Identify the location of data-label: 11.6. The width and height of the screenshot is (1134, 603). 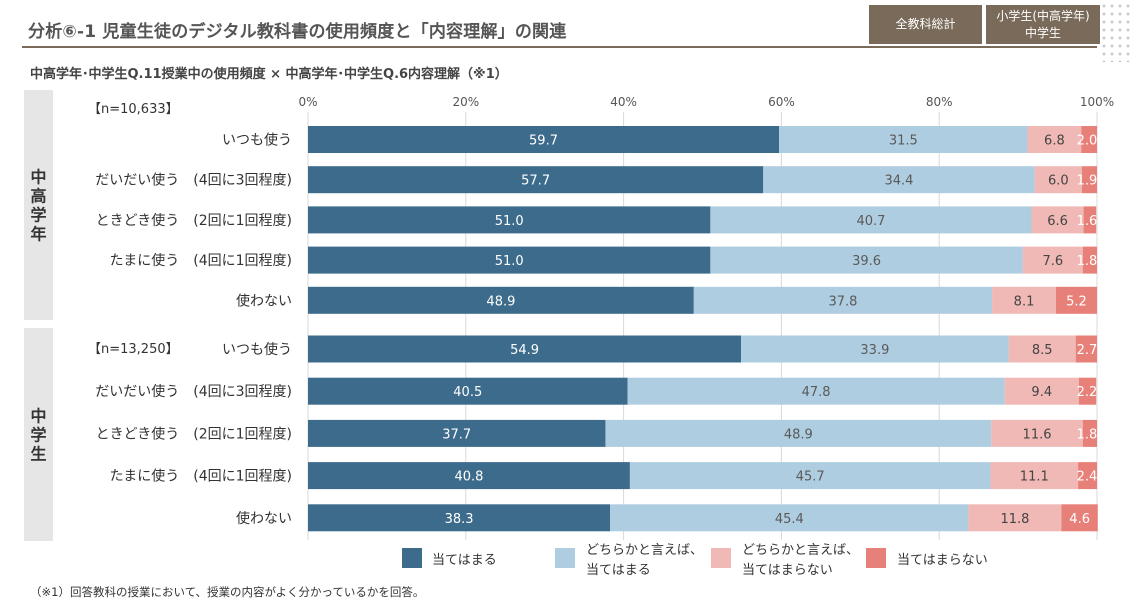
(1037, 434).